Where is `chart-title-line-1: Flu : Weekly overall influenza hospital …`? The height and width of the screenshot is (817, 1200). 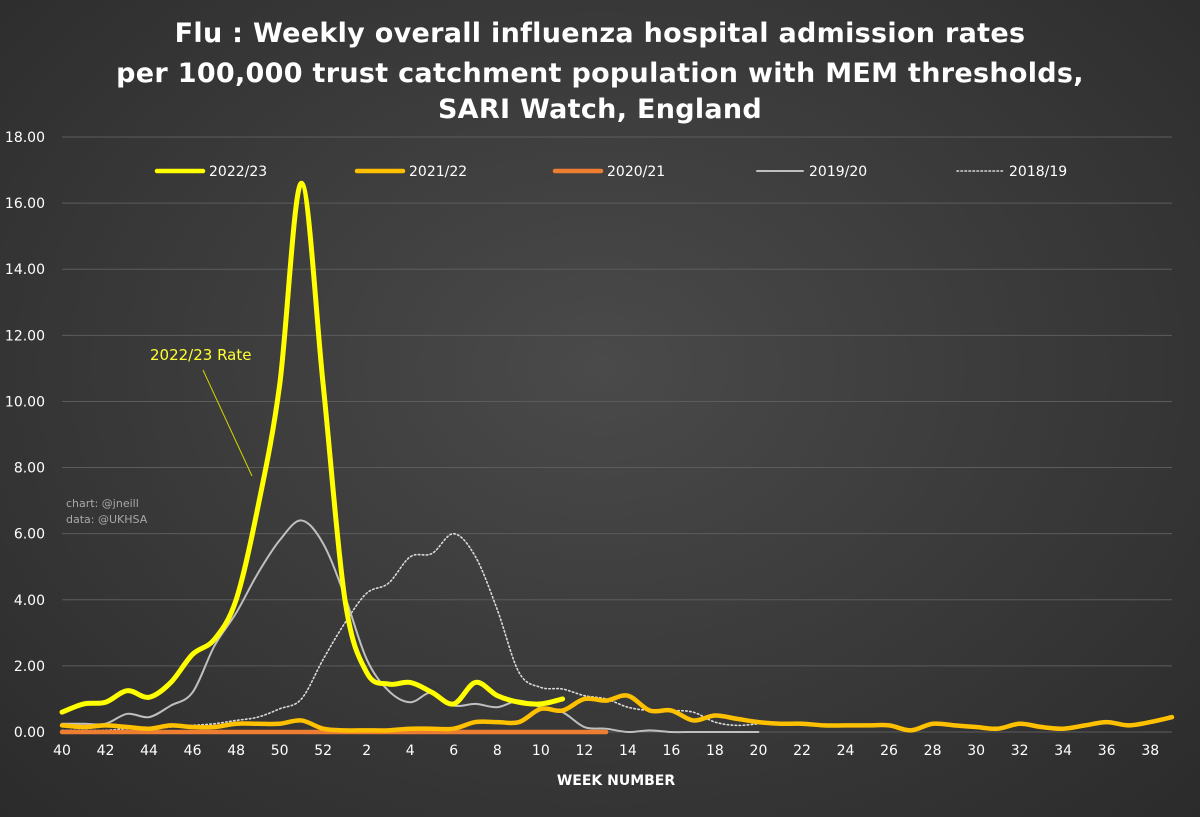 chart-title-line-1: Flu : Weekly overall influenza hospital … is located at coordinates (600, 33).